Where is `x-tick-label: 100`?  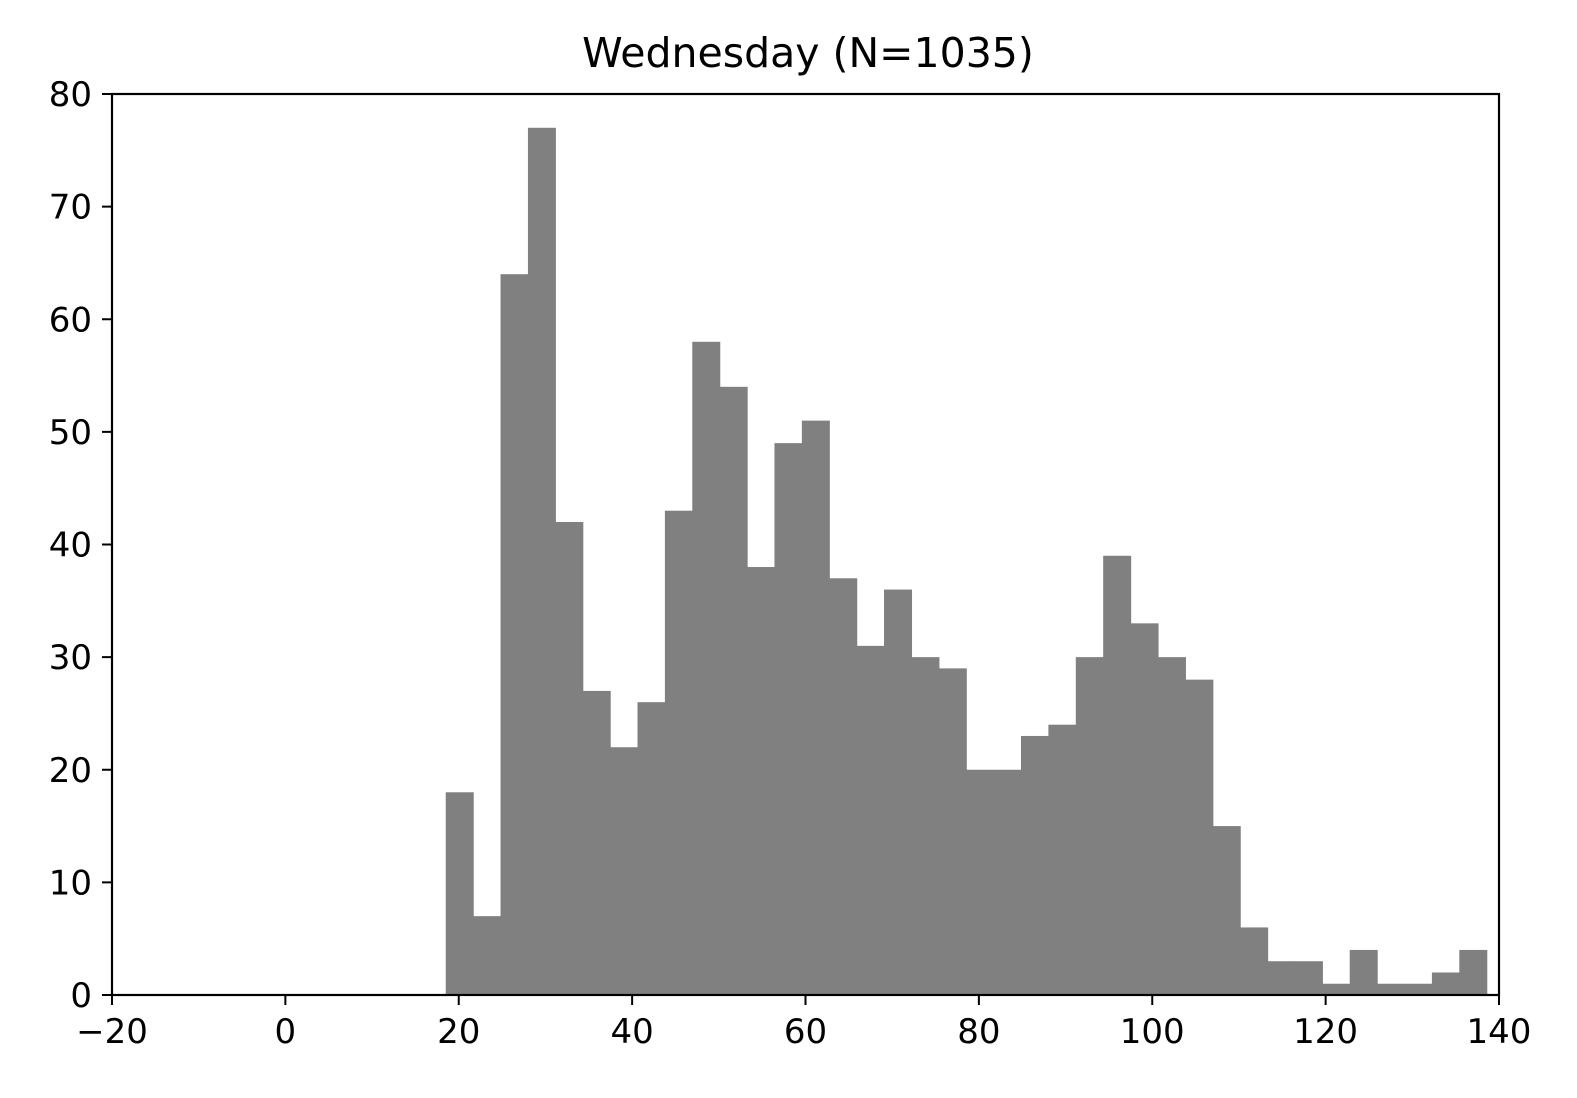
x-tick-label: 100 is located at coordinates (1152, 1032).